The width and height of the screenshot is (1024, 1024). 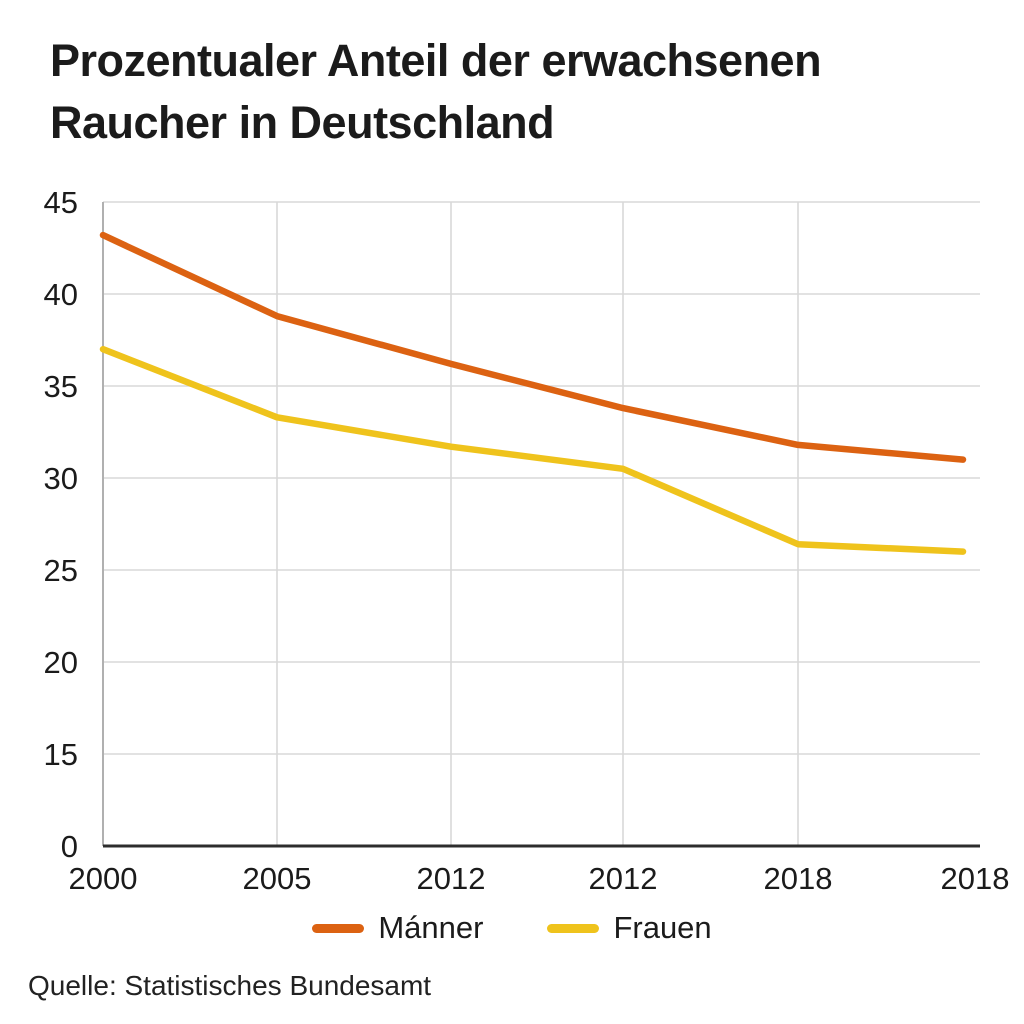 What do you see at coordinates (61, 570) in the screenshot?
I see `y-tick-label: 25` at bounding box center [61, 570].